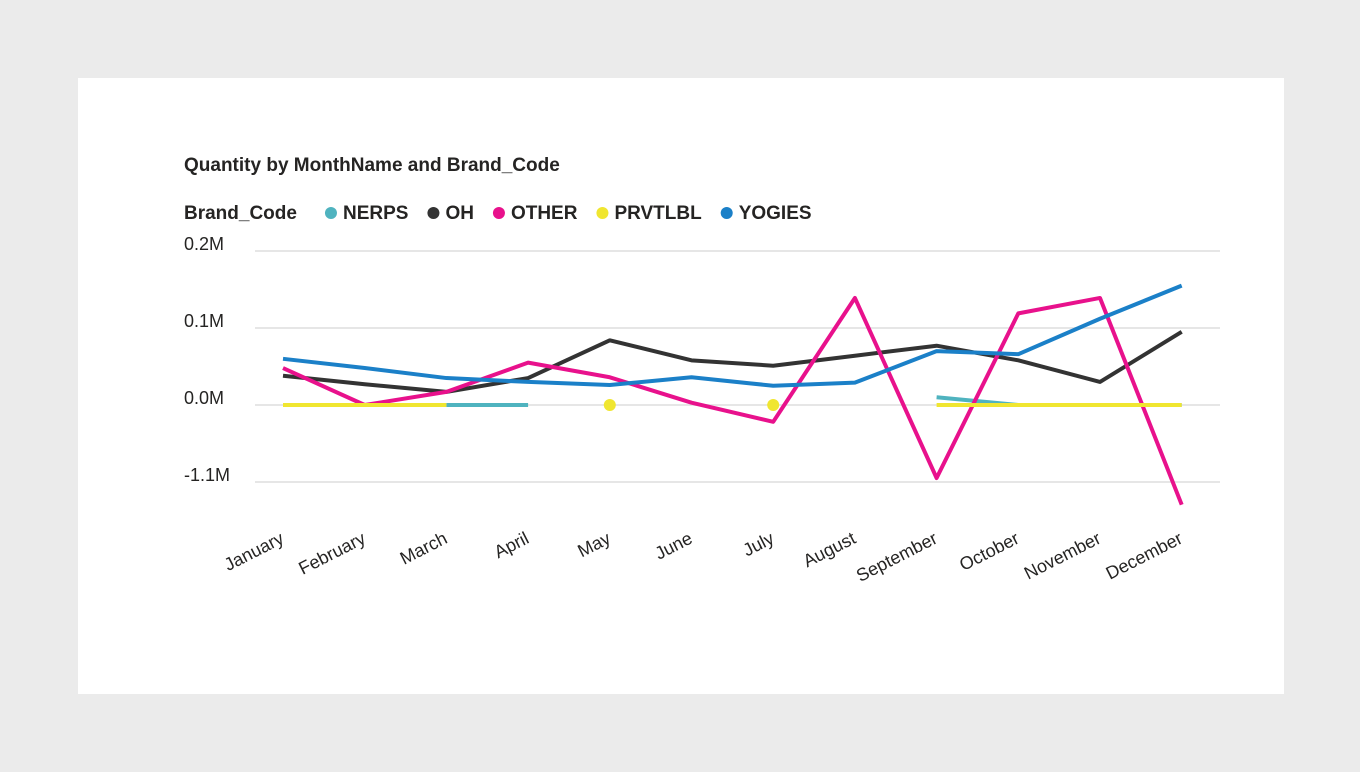 The height and width of the screenshot is (772, 1360). What do you see at coordinates (207, 475) in the screenshot?
I see `y-tick-label: -1.1M` at bounding box center [207, 475].